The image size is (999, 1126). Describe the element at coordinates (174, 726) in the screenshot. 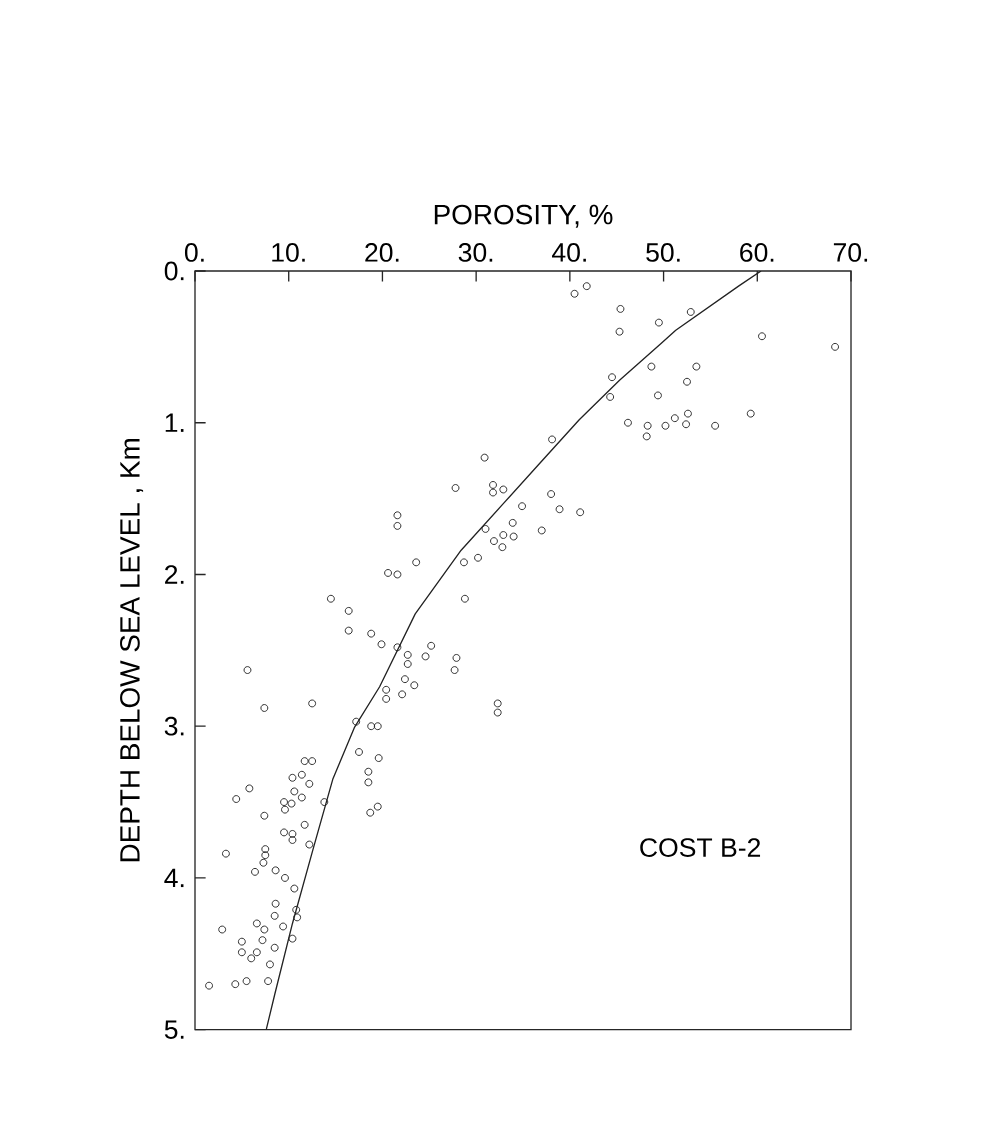

I see `y-tick-label: 3.` at that location.